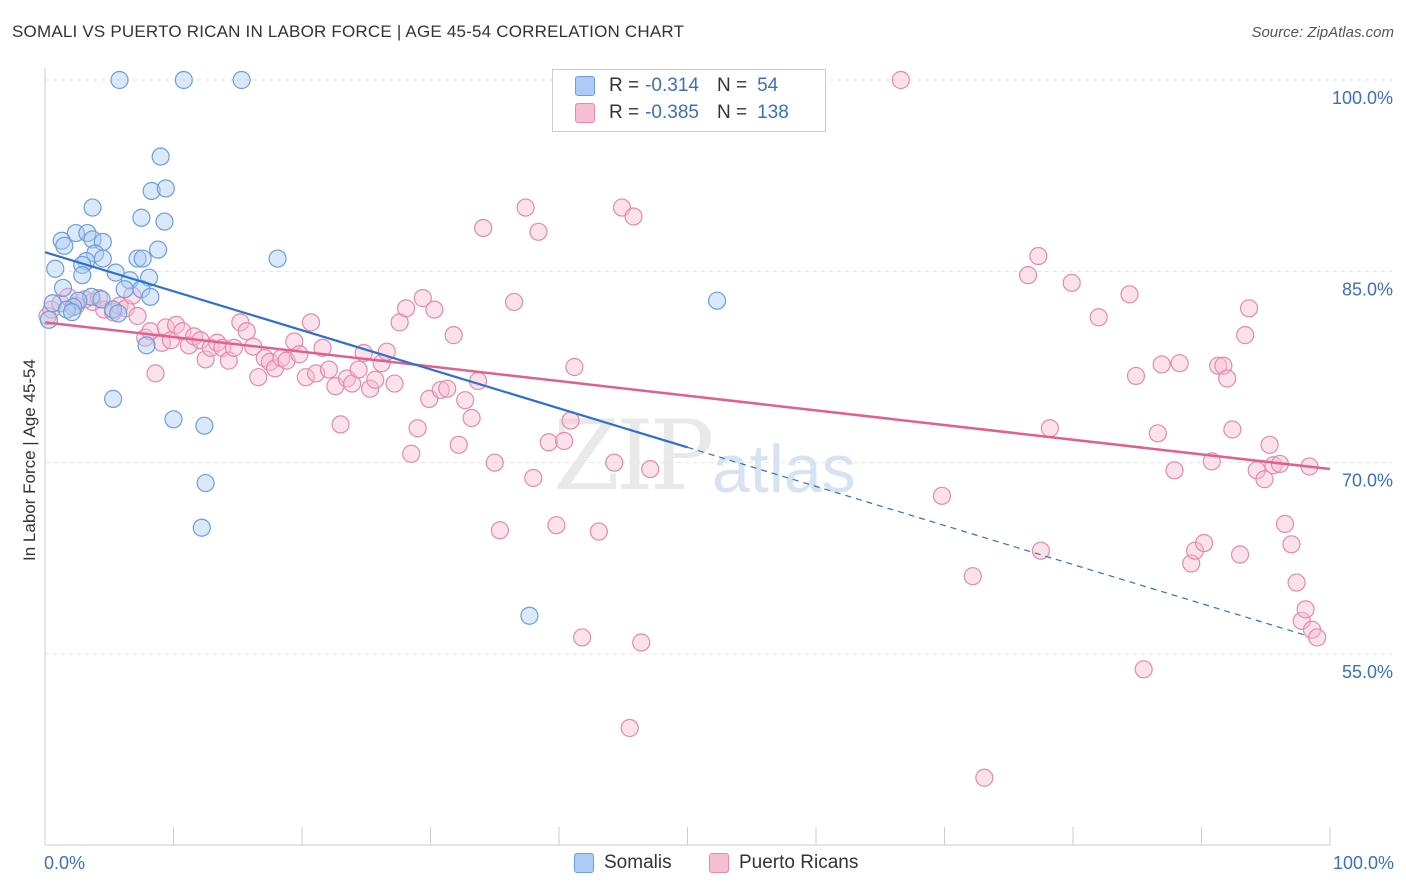 This screenshot has width=1406, height=892. Describe the element at coordinates (585, 113) in the screenshot. I see `puerto-swatch-icon` at that location.